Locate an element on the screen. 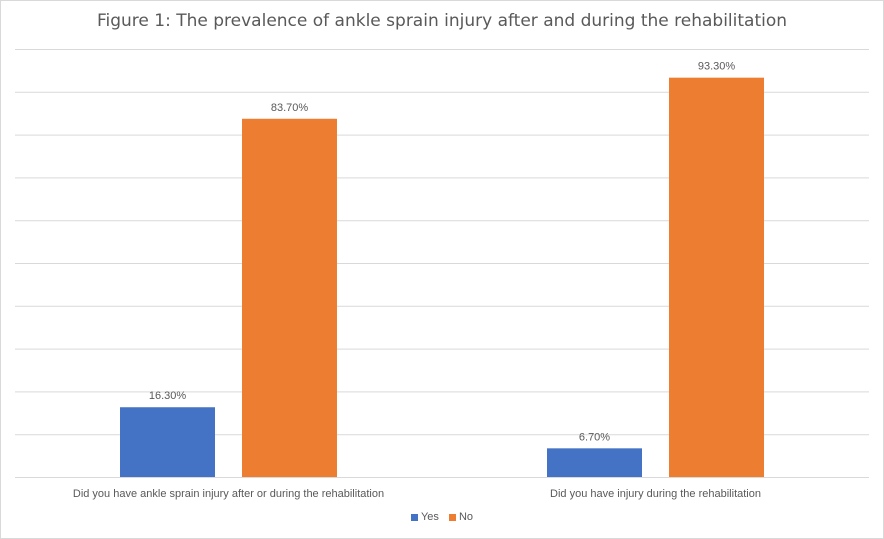  legend-item-no: No is located at coordinates (460, 517).